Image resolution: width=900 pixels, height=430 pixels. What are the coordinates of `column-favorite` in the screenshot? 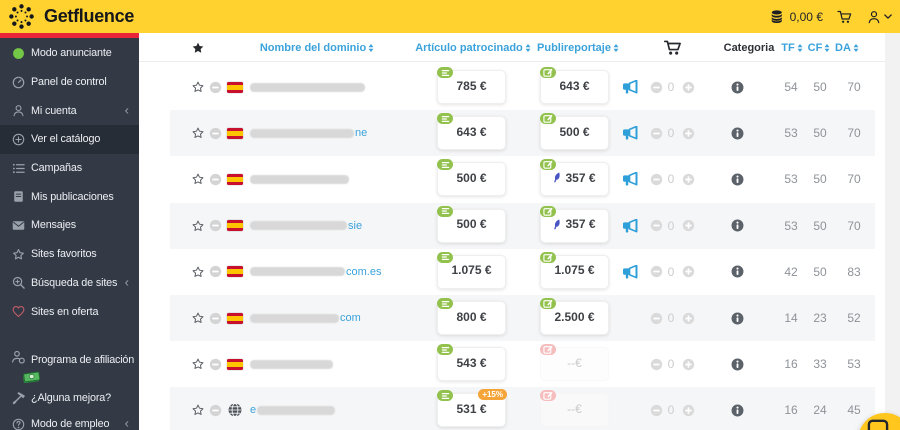 It's located at (198, 47).